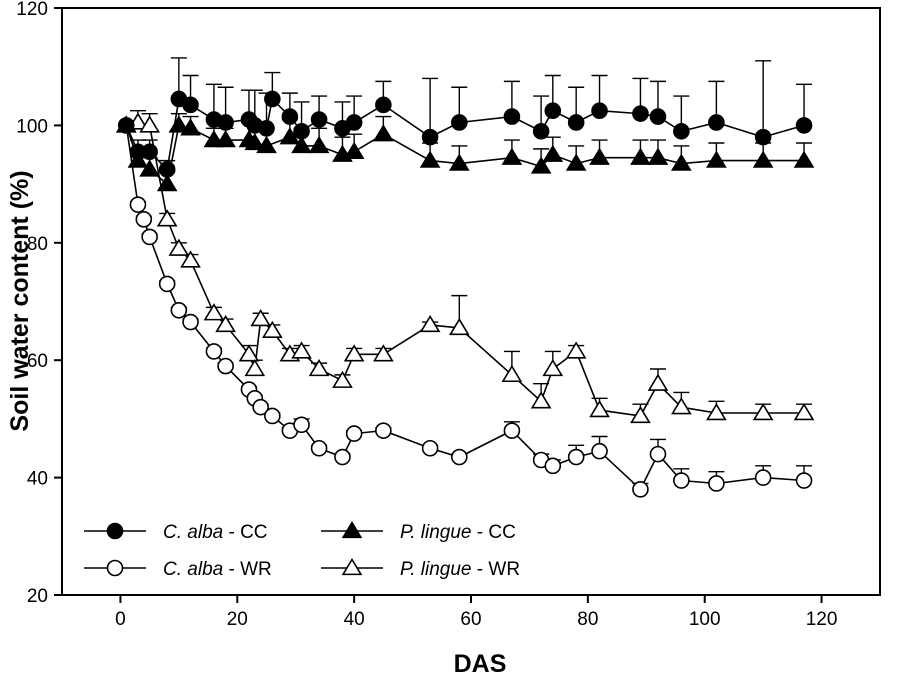  What do you see at coordinates (354, 619) in the screenshot?
I see `x-tick-label: 40` at bounding box center [354, 619].